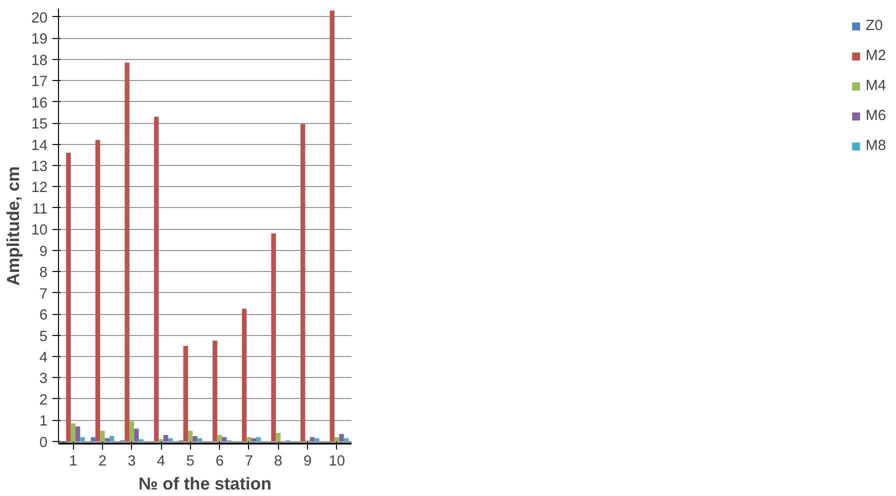 This screenshot has height=496, width=896. Describe the element at coordinates (39, 82) in the screenshot. I see `y-tick-label: 17` at that location.